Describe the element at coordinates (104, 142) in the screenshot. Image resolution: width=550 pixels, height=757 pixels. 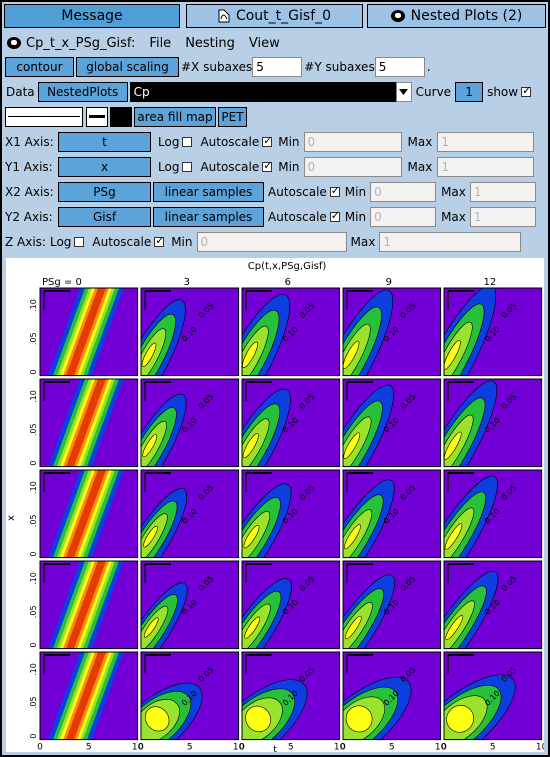
I see `x1-var-button: t` at that location.